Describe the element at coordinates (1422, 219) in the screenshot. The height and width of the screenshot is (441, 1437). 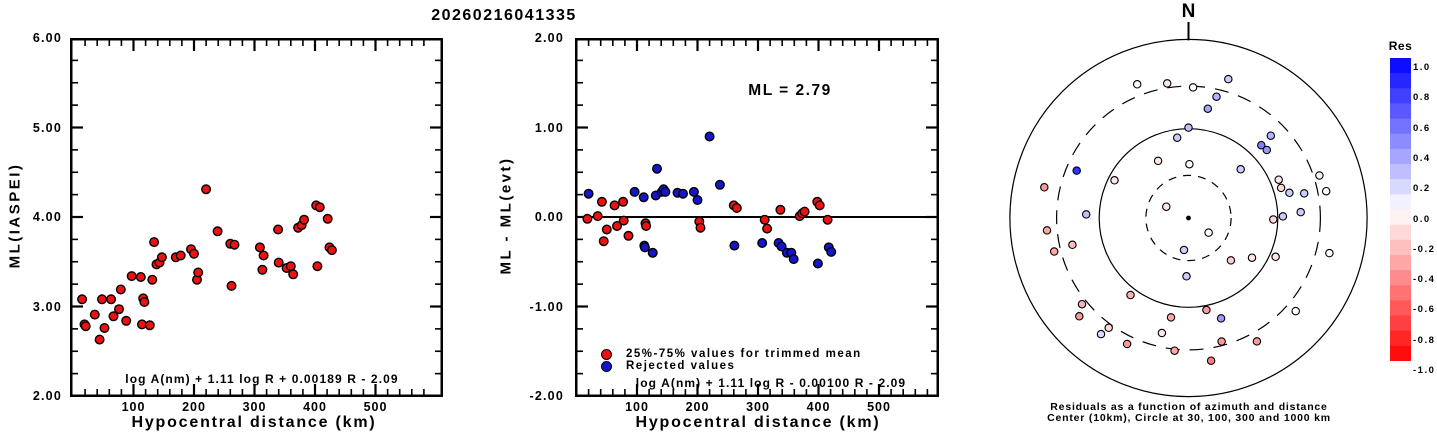
I see `colorbar-tick-label: 0.0` at that location.